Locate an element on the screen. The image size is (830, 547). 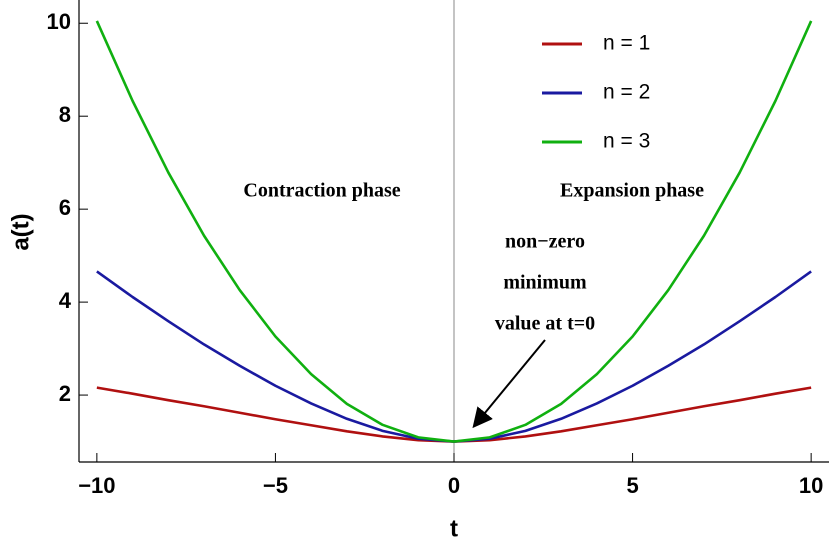
annotation: Contraction phase is located at coordinates (321, 191).